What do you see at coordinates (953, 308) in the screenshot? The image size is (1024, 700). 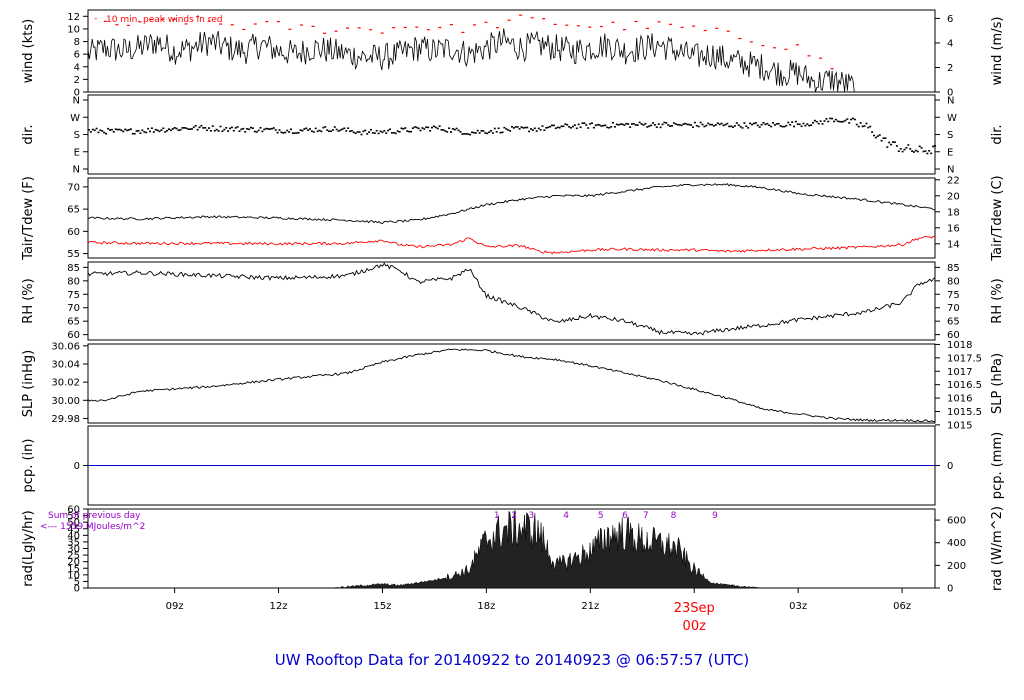 I see `y2-tick-label: 70` at bounding box center [953, 308].